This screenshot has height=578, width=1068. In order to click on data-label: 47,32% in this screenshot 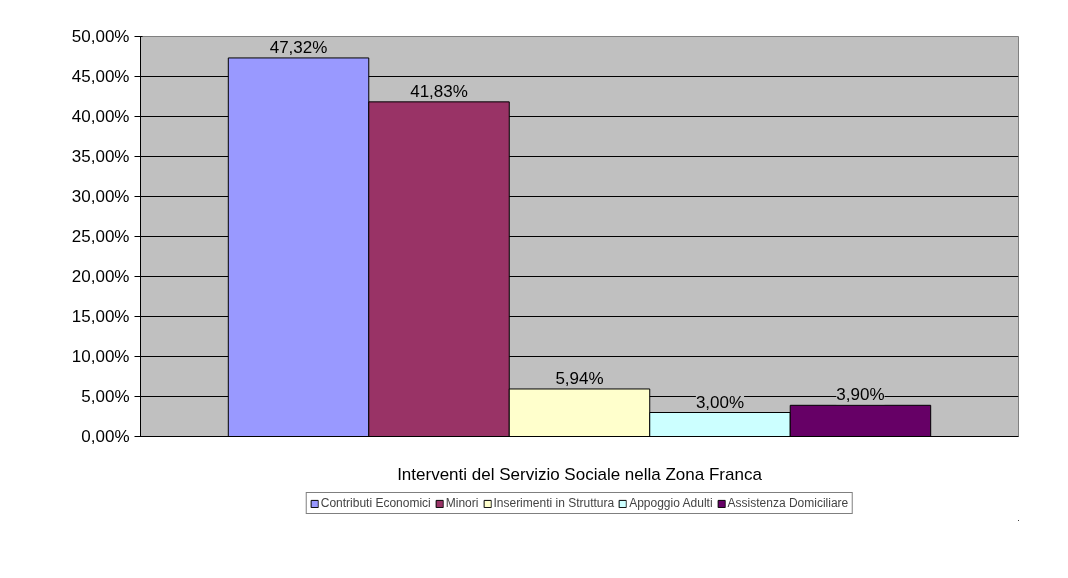, I will do `click(298, 47)`.